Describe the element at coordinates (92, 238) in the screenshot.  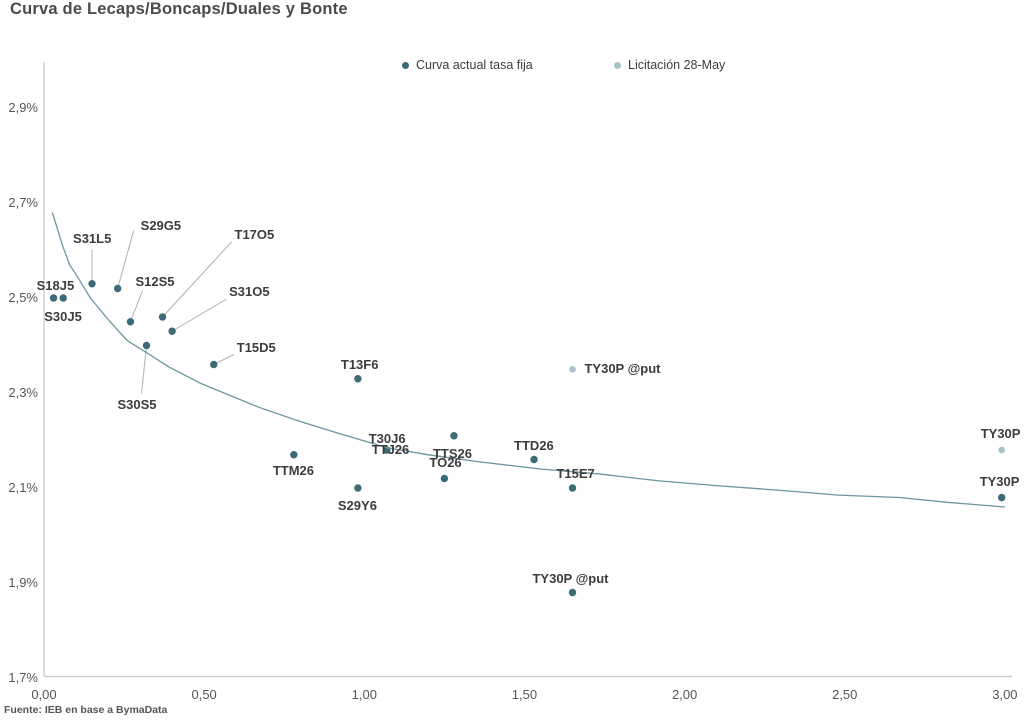
I see `point-label: S31L5` at that location.